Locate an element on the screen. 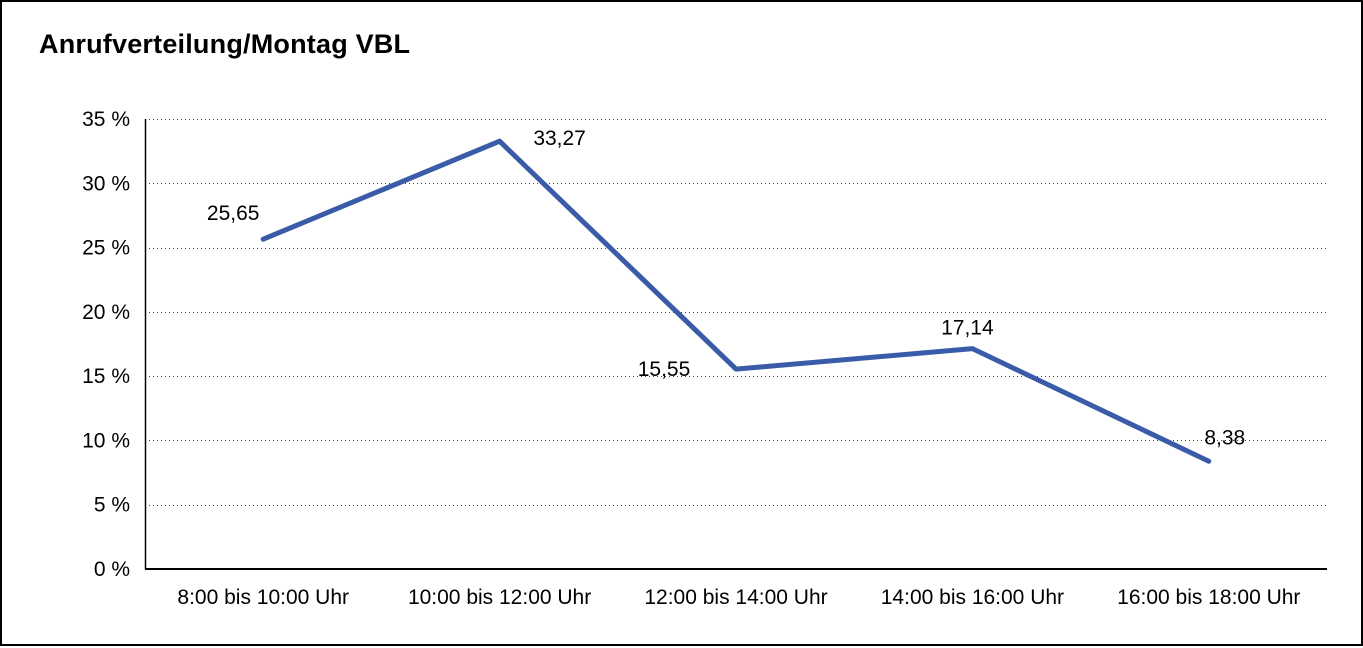  x-axis-tick-label: 14:00 bis 16:00 Uhr is located at coordinates (972, 597).